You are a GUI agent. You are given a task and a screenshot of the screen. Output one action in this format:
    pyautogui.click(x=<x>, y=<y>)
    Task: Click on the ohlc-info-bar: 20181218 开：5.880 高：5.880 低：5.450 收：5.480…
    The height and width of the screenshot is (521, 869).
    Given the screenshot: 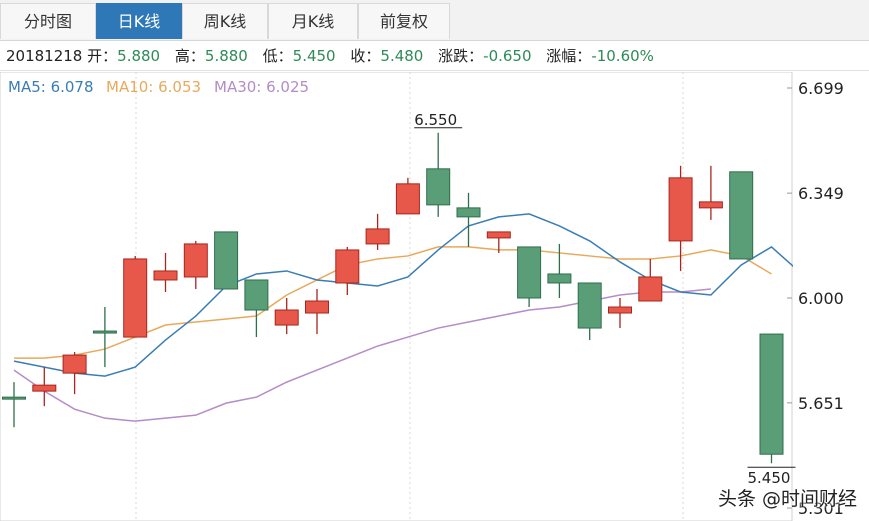 What is the action you would take?
    pyautogui.click(x=434, y=56)
    